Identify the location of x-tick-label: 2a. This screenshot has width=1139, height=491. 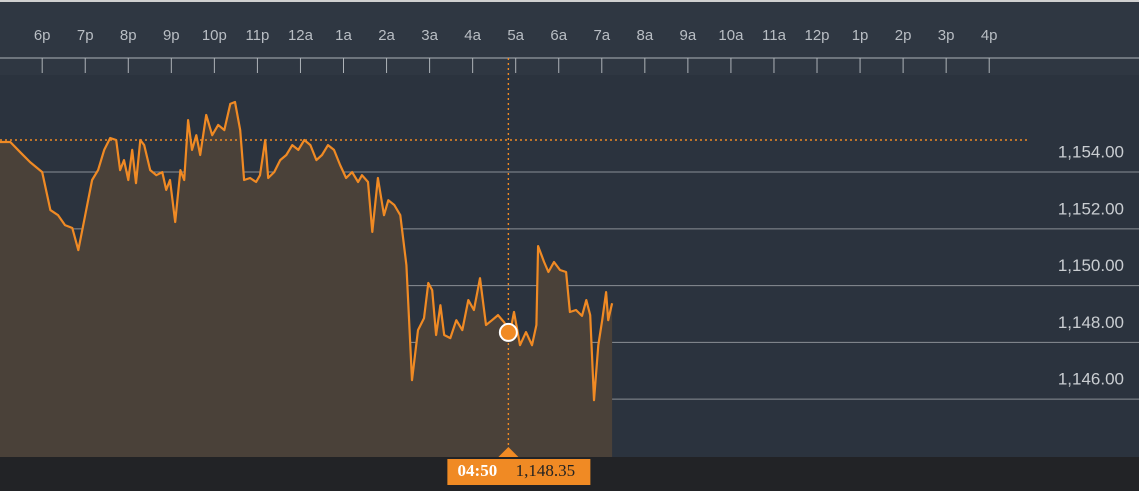
(386, 35).